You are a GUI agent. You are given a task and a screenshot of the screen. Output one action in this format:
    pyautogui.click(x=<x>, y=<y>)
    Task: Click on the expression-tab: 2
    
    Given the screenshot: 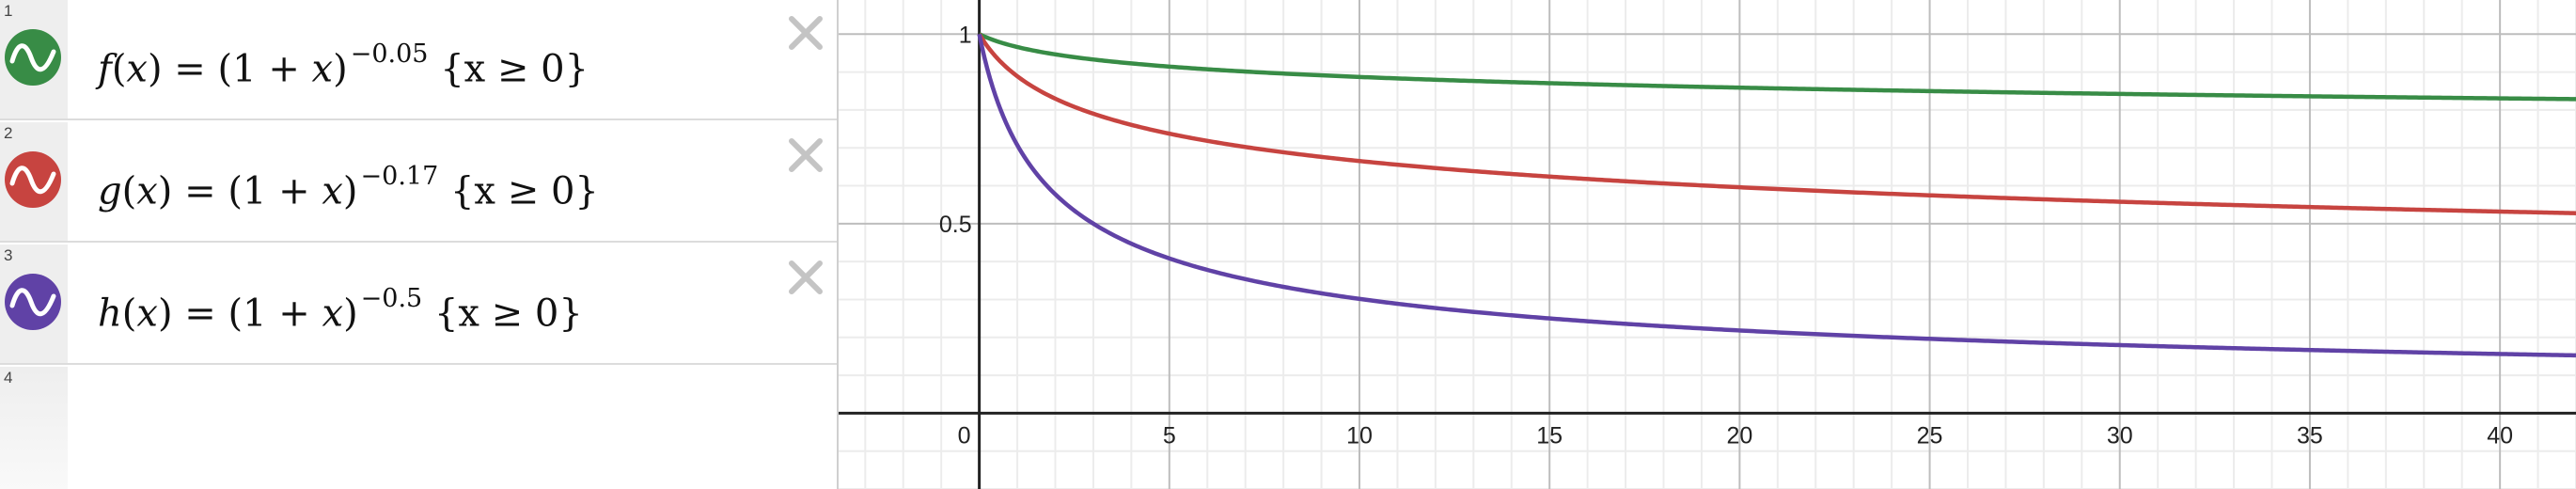 What is the action you would take?
    pyautogui.click(x=34, y=181)
    